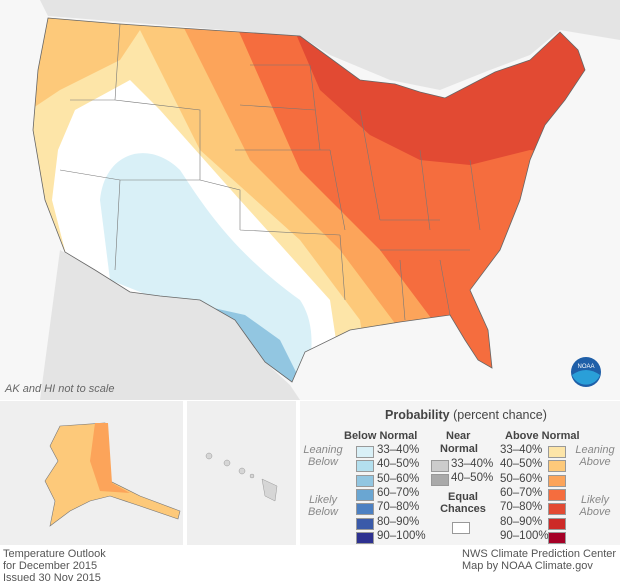 This screenshot has height=585, width=620. I want to click on scale-note: AK and HI not to scale, so click(60, 389).